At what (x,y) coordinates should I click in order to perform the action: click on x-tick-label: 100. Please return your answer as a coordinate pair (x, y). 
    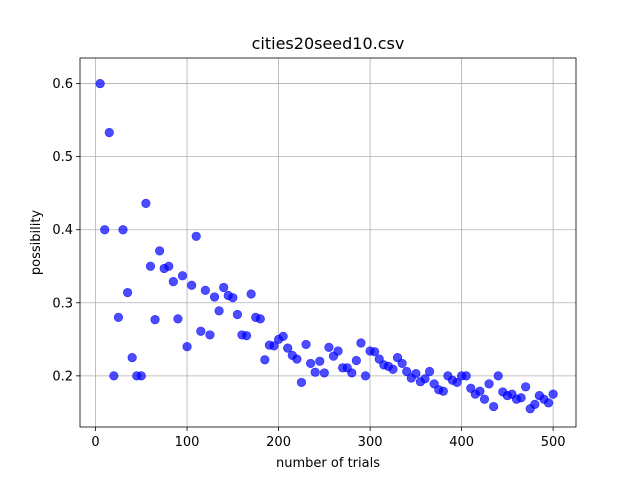
    Looking at the image, I should click on (187, 442).